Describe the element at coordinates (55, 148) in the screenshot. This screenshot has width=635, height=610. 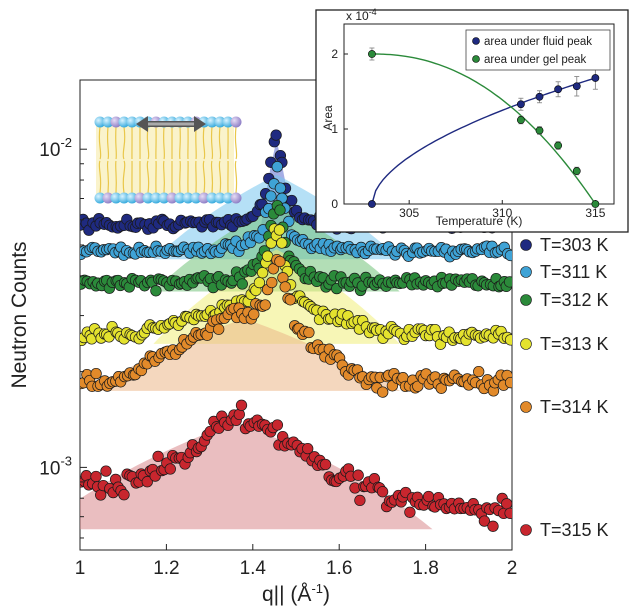
I see `y-tick-label: 10-2` at that location.